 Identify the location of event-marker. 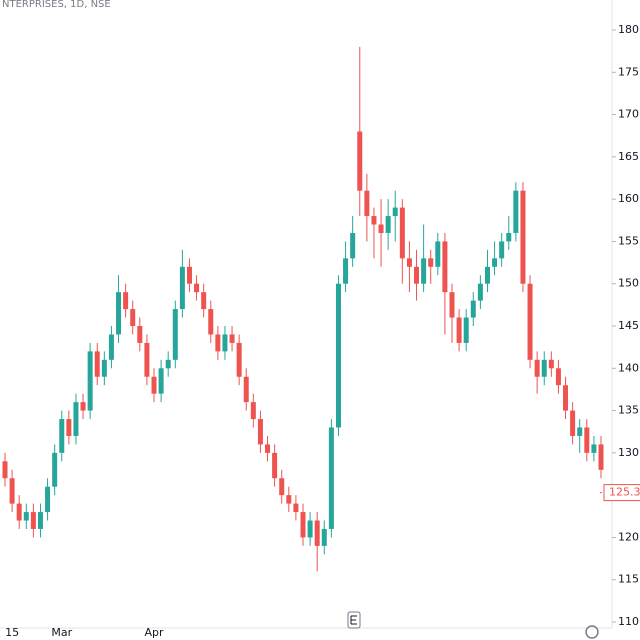
(354, 620).